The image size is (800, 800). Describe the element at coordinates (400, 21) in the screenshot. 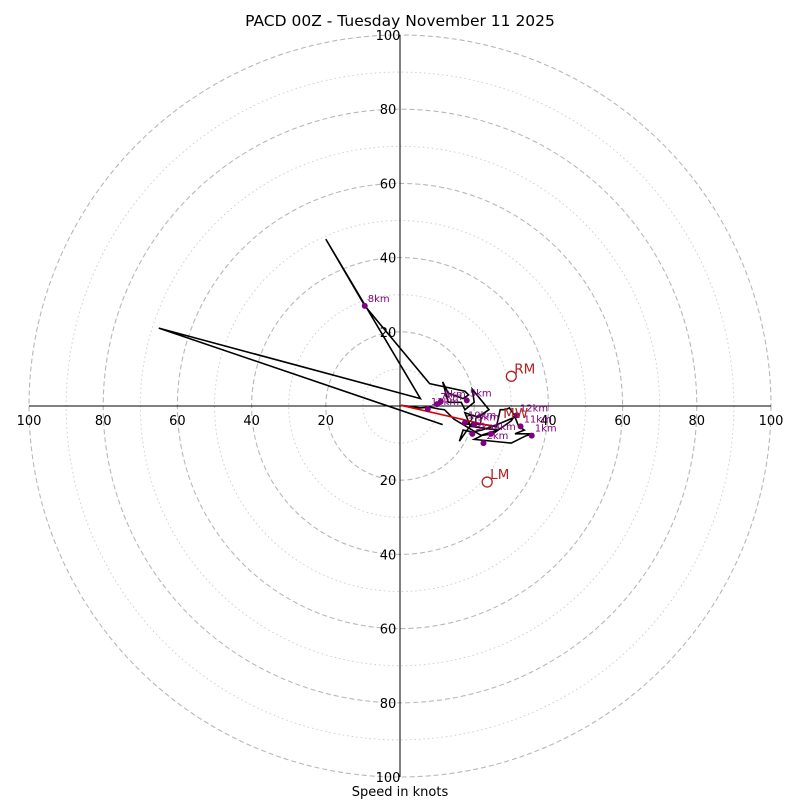

I see `chart-title: PACD 00Z - Tuesday November 11 2025` at that location.